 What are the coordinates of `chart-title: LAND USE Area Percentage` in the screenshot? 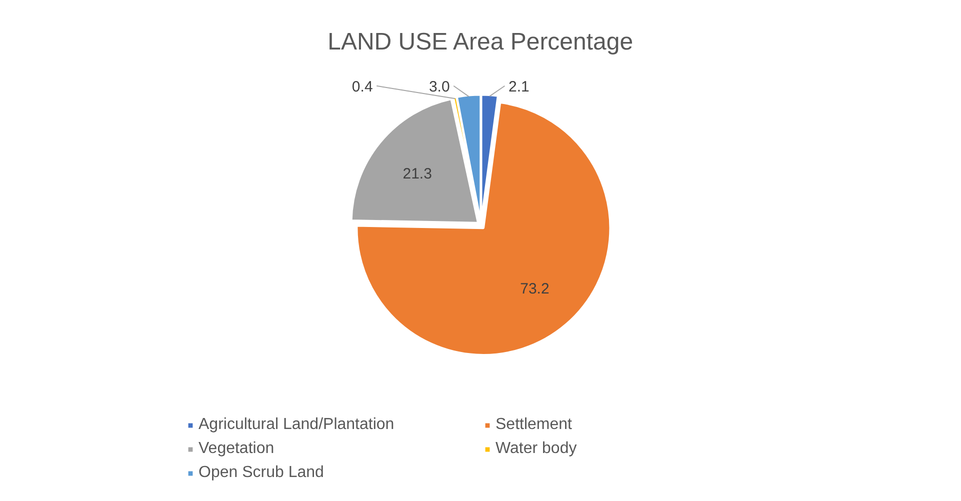 It's located at (481, 42).